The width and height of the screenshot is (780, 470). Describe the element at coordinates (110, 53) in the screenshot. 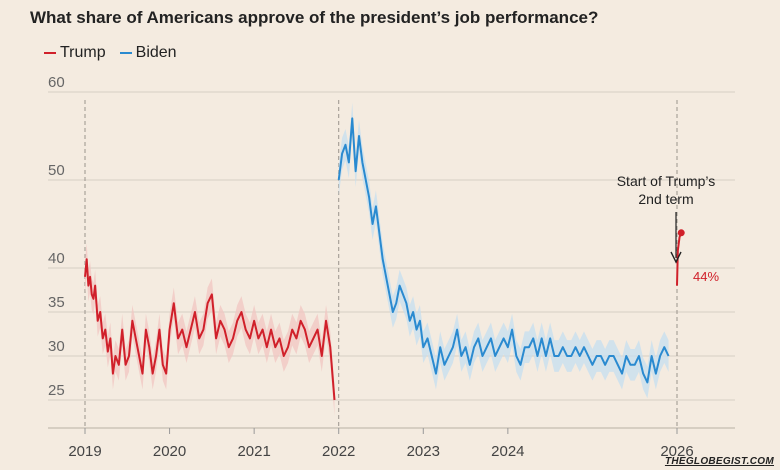

I see `legend: Trump Biden` at that location.